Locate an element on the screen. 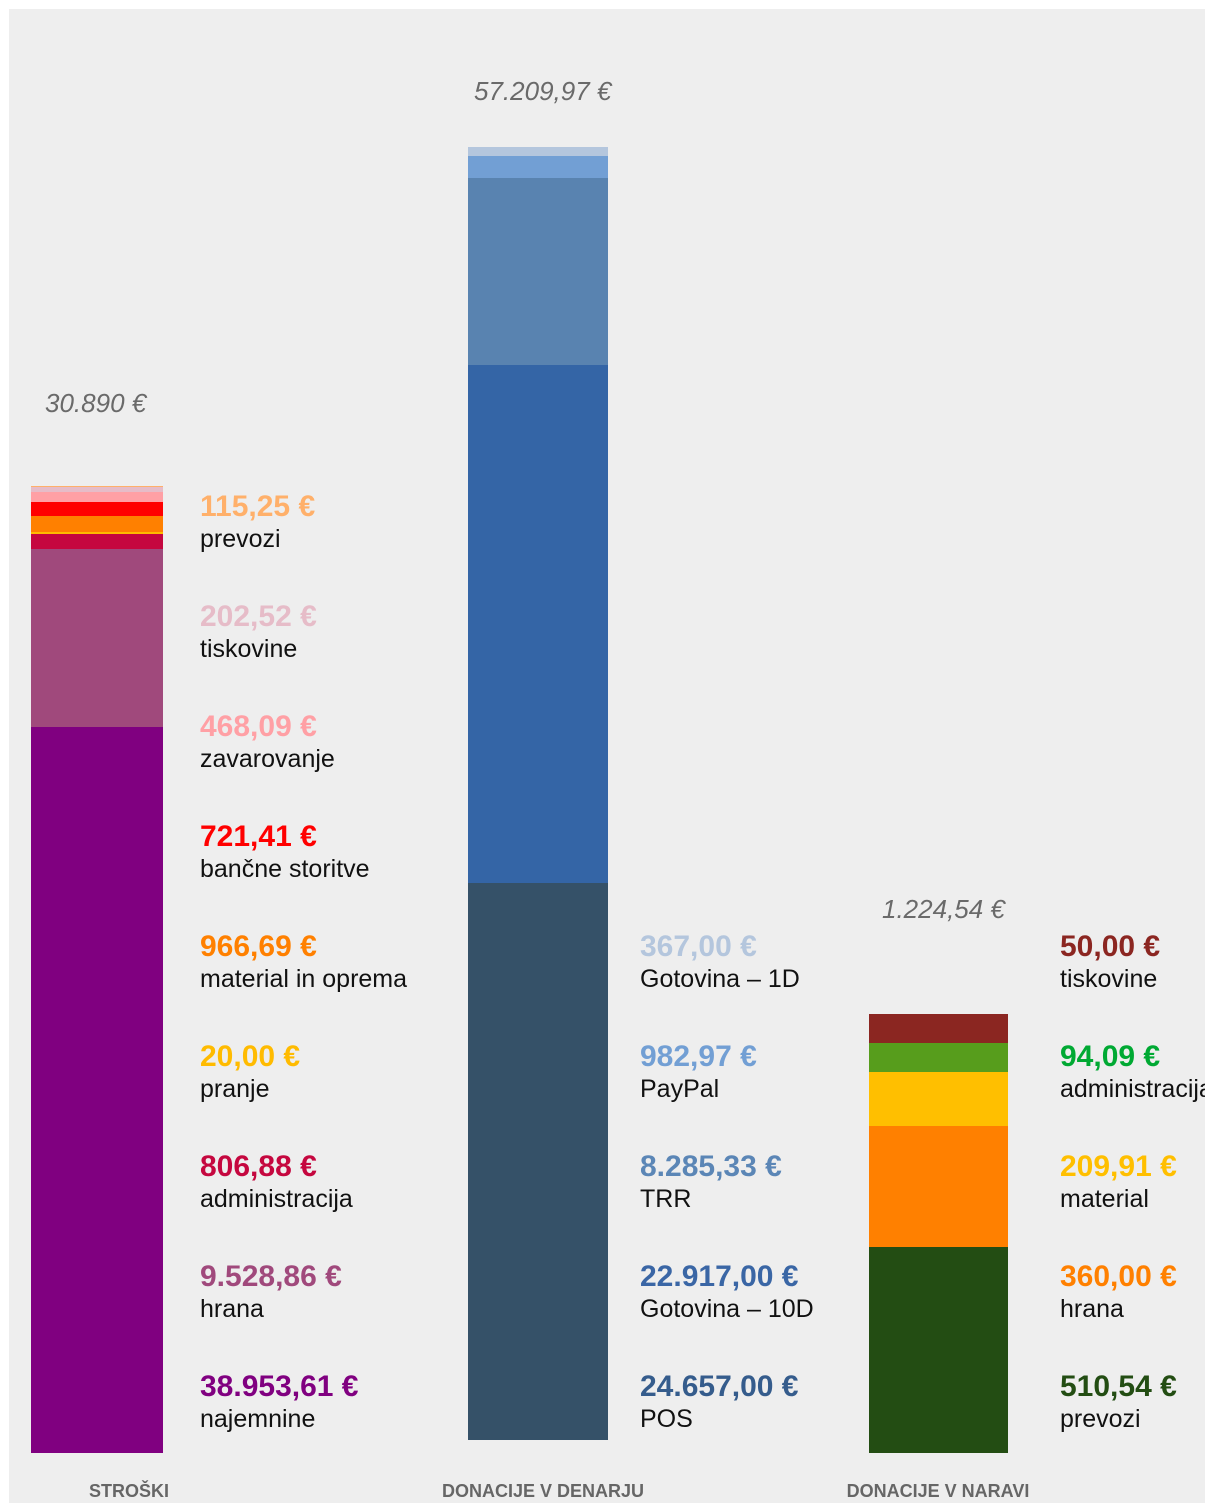 The image size is (1205, 1503). legend-label: material is located at coordinates (1104, 1199).